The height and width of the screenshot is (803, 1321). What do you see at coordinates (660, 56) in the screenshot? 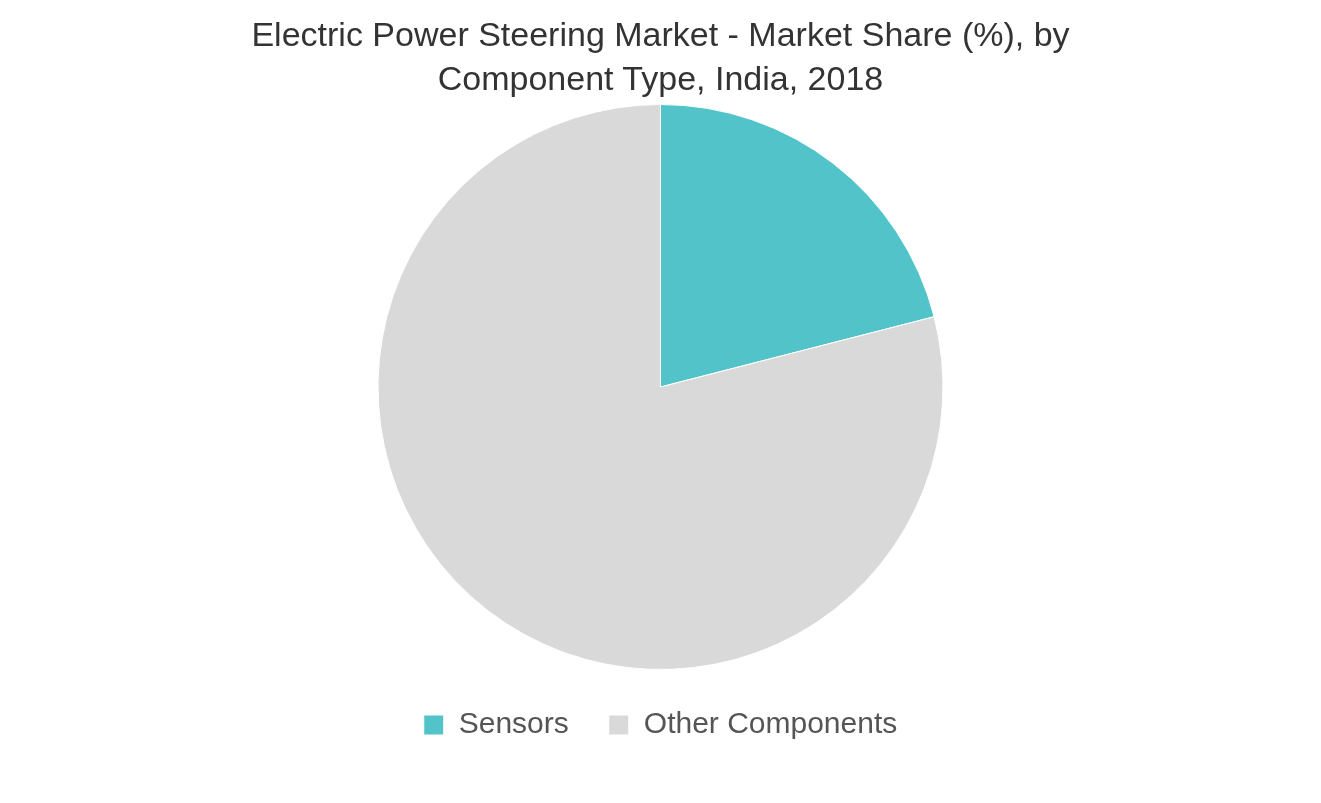
I see `chart-title: Electric Power Steering Market - Market Share (%), by Component Type, India, 2018` at bounding box center [660, 56].